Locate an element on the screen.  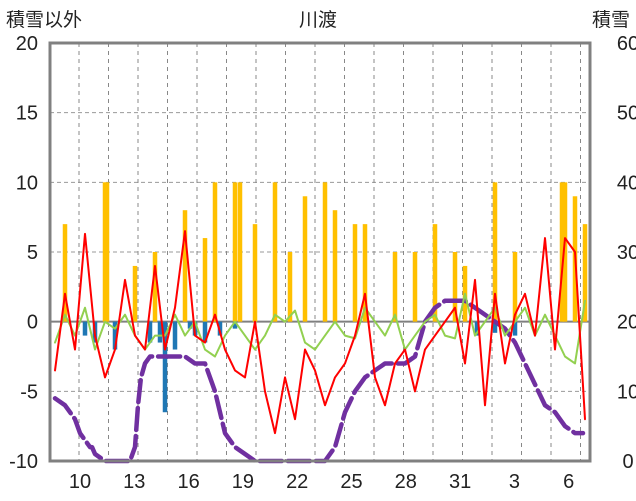
y-left-tick-label: 10 is located at coordinates (27, 183).